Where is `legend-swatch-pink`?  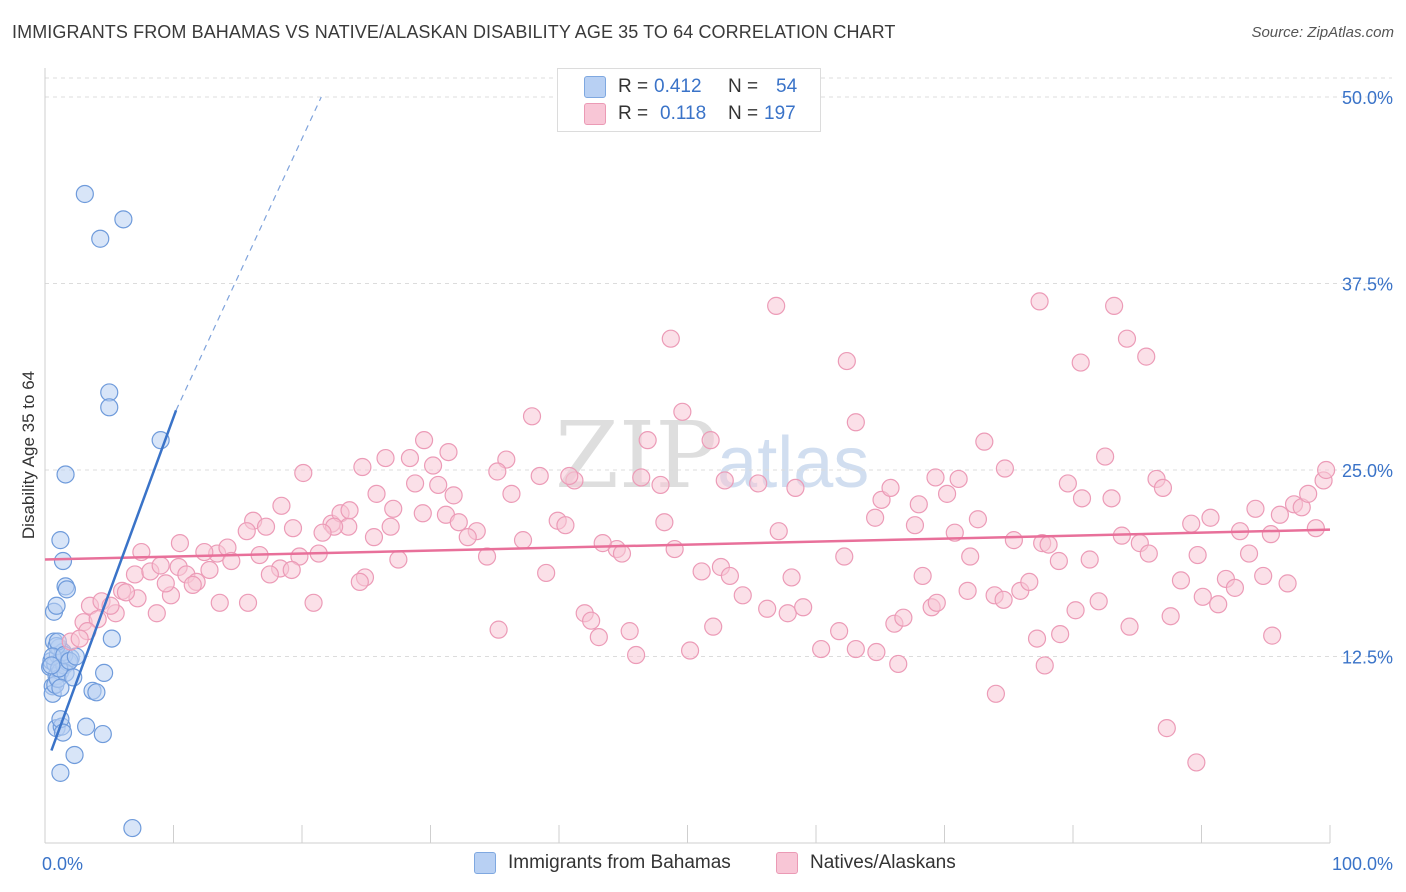
legend-swatch-pink is located at coordinates (787, 863).